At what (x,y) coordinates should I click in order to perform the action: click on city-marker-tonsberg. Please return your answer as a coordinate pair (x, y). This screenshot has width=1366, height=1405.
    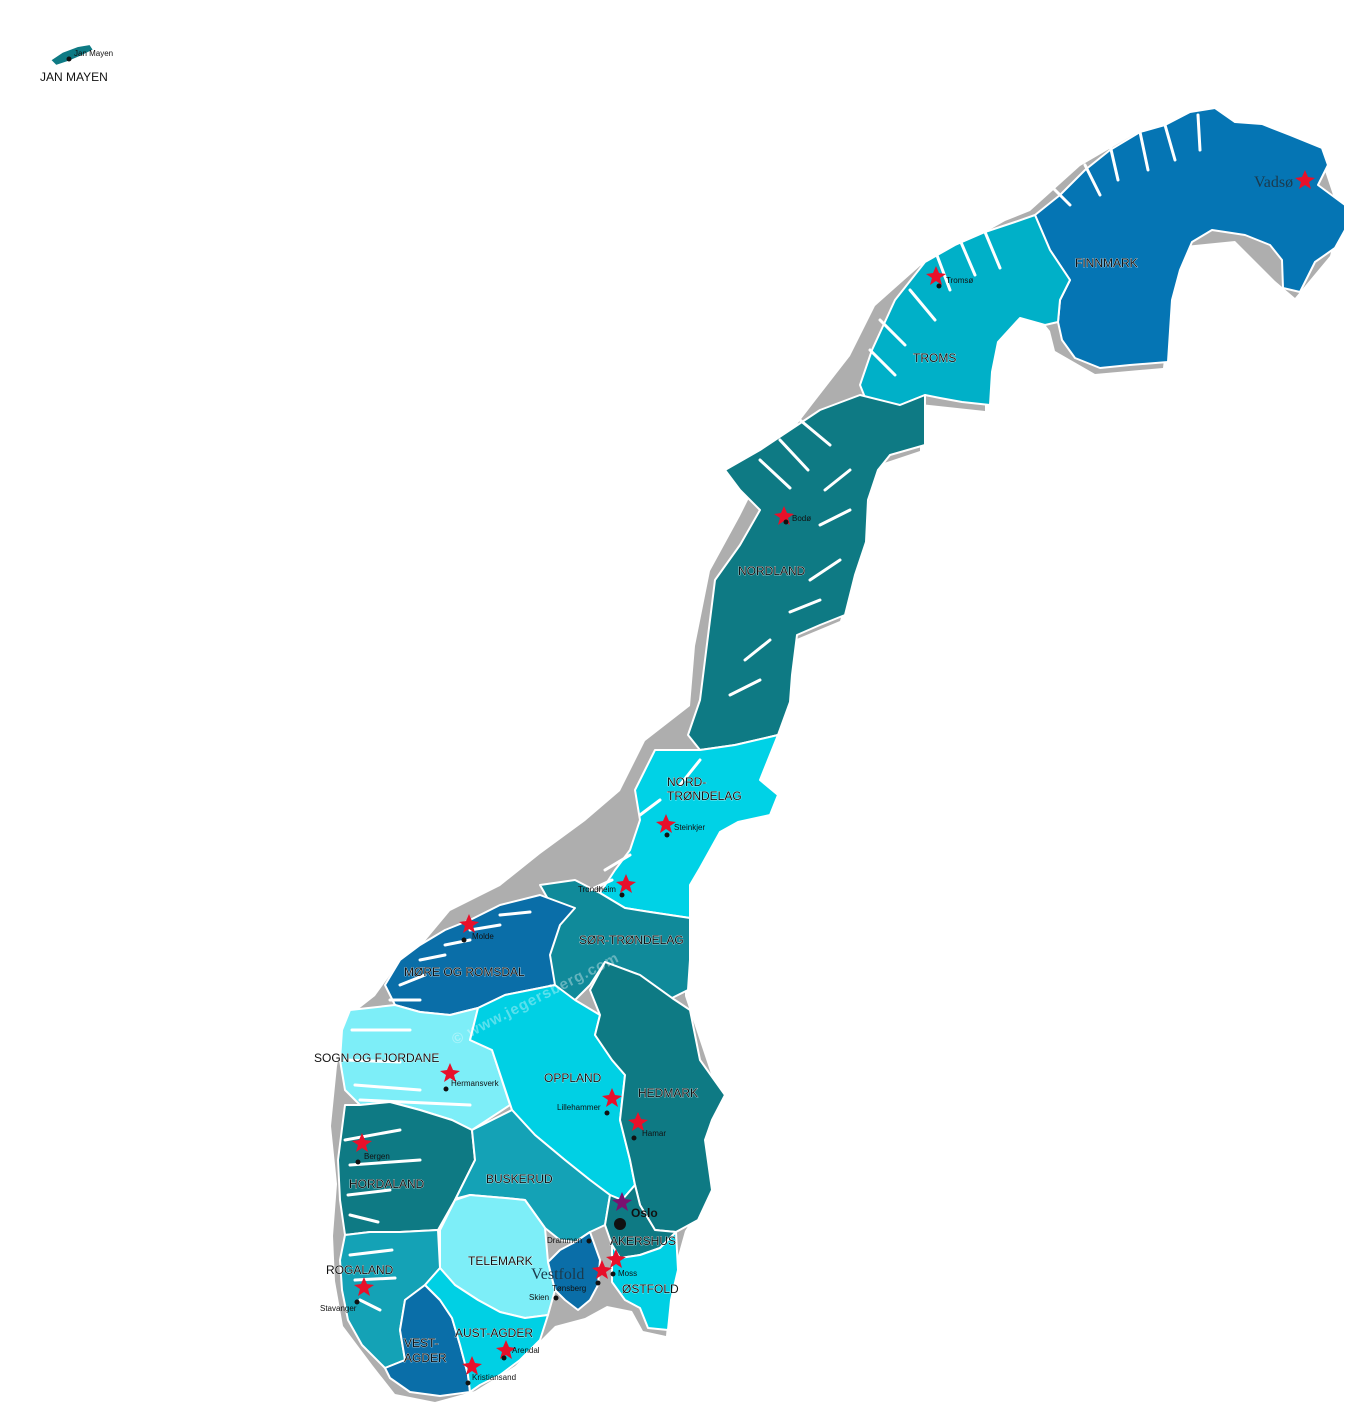
    Looking at the image, I should click on (602, 1273).